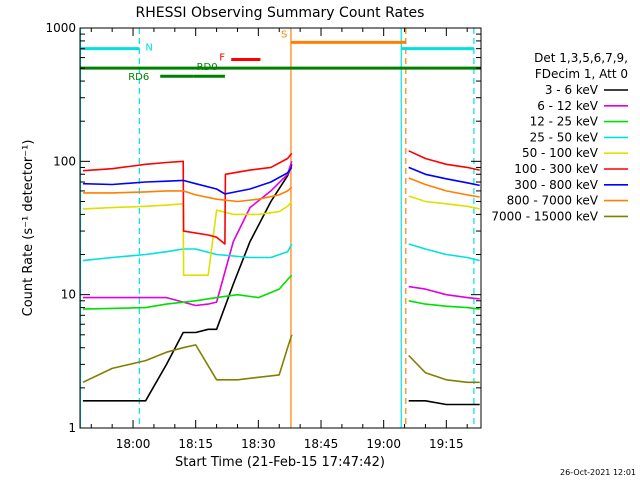 This screenshot has width=640, height=480. I want to click on y-tick-label-10: 10, so click(68, 295).